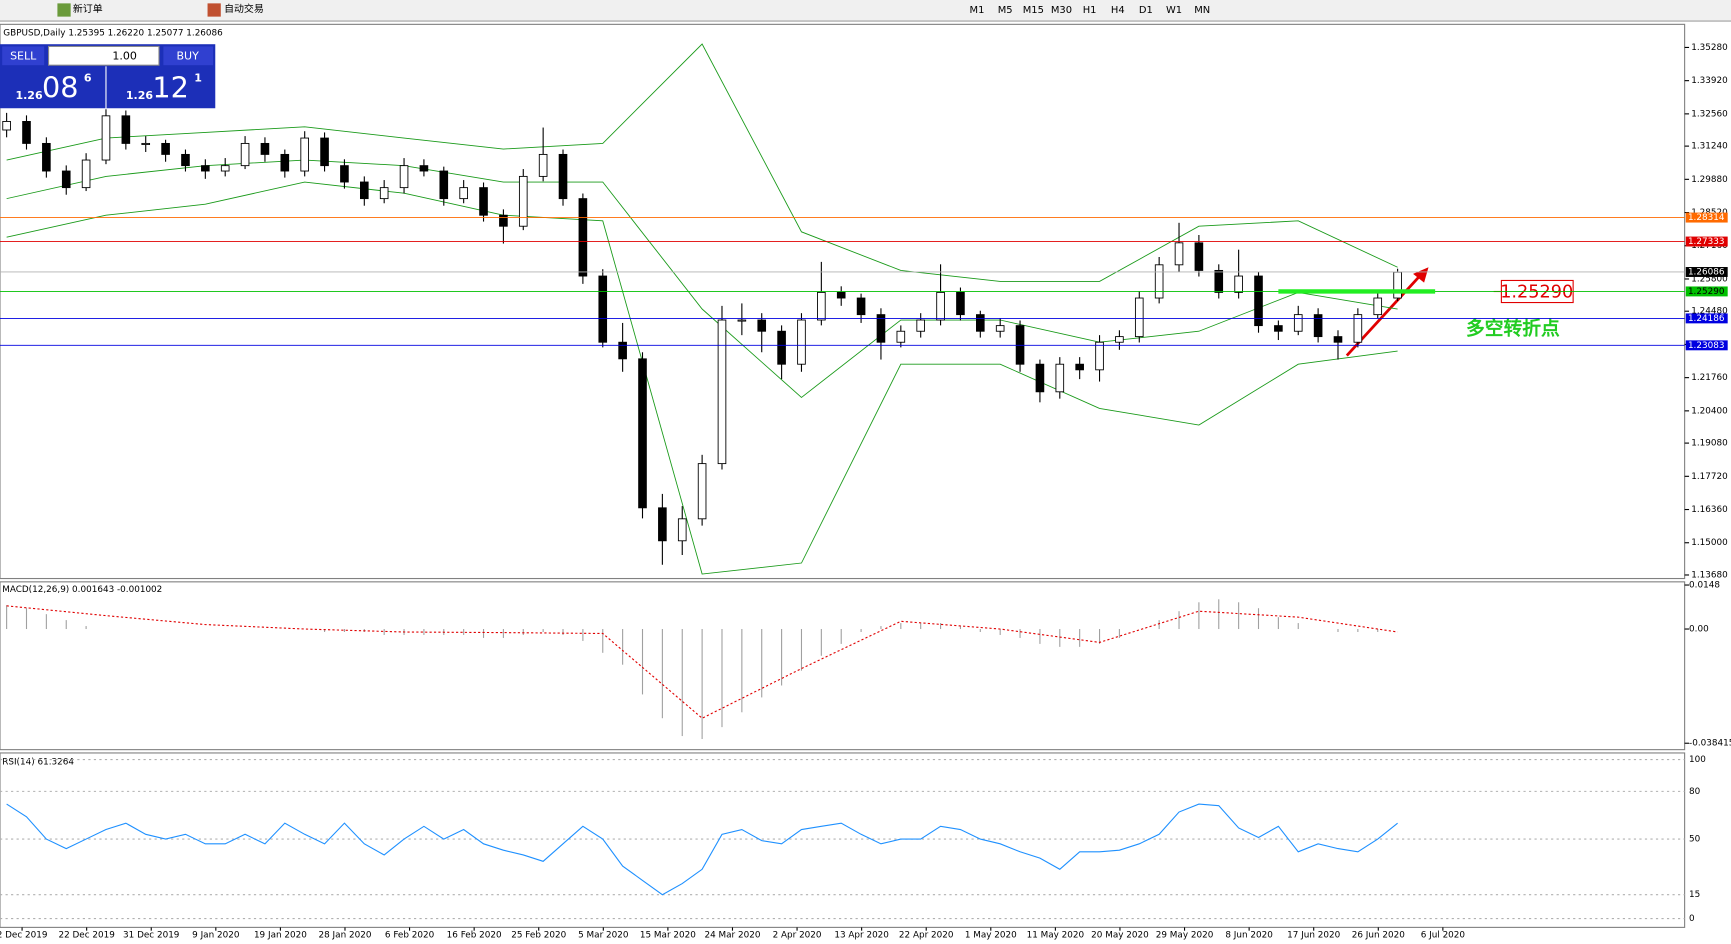  I want to click on y-tick-label: 1.16360, so click(1709, 510).